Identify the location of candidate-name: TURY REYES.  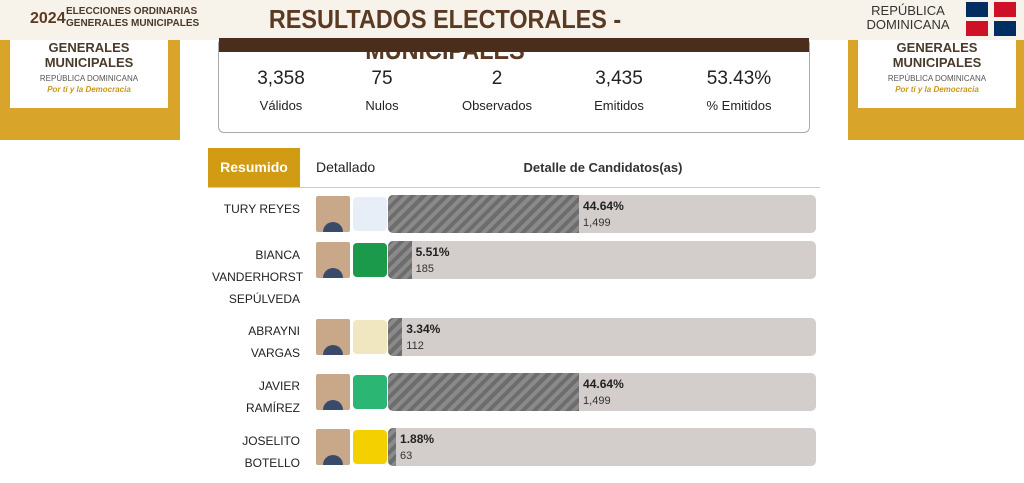
(261, 209).